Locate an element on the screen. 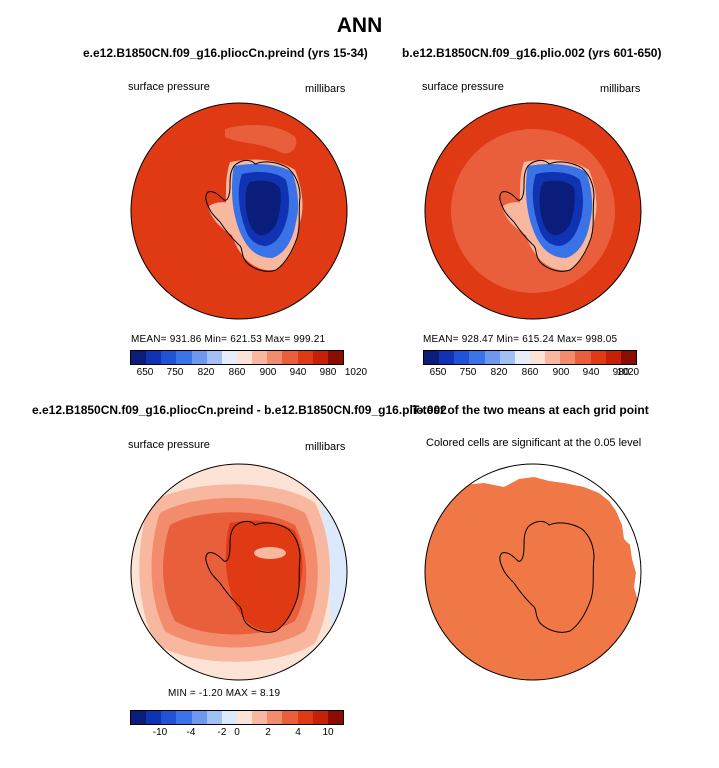 This screenshot has width=719, height=768. panel2-units-label: millibars is located at coordinates (620, 89).